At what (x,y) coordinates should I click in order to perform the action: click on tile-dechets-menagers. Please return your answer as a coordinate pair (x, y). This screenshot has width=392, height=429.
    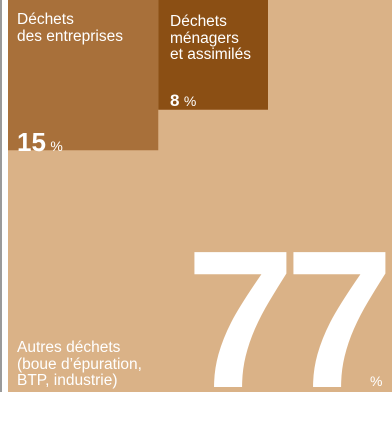
    Looking at the image, I should click on (213, 55).